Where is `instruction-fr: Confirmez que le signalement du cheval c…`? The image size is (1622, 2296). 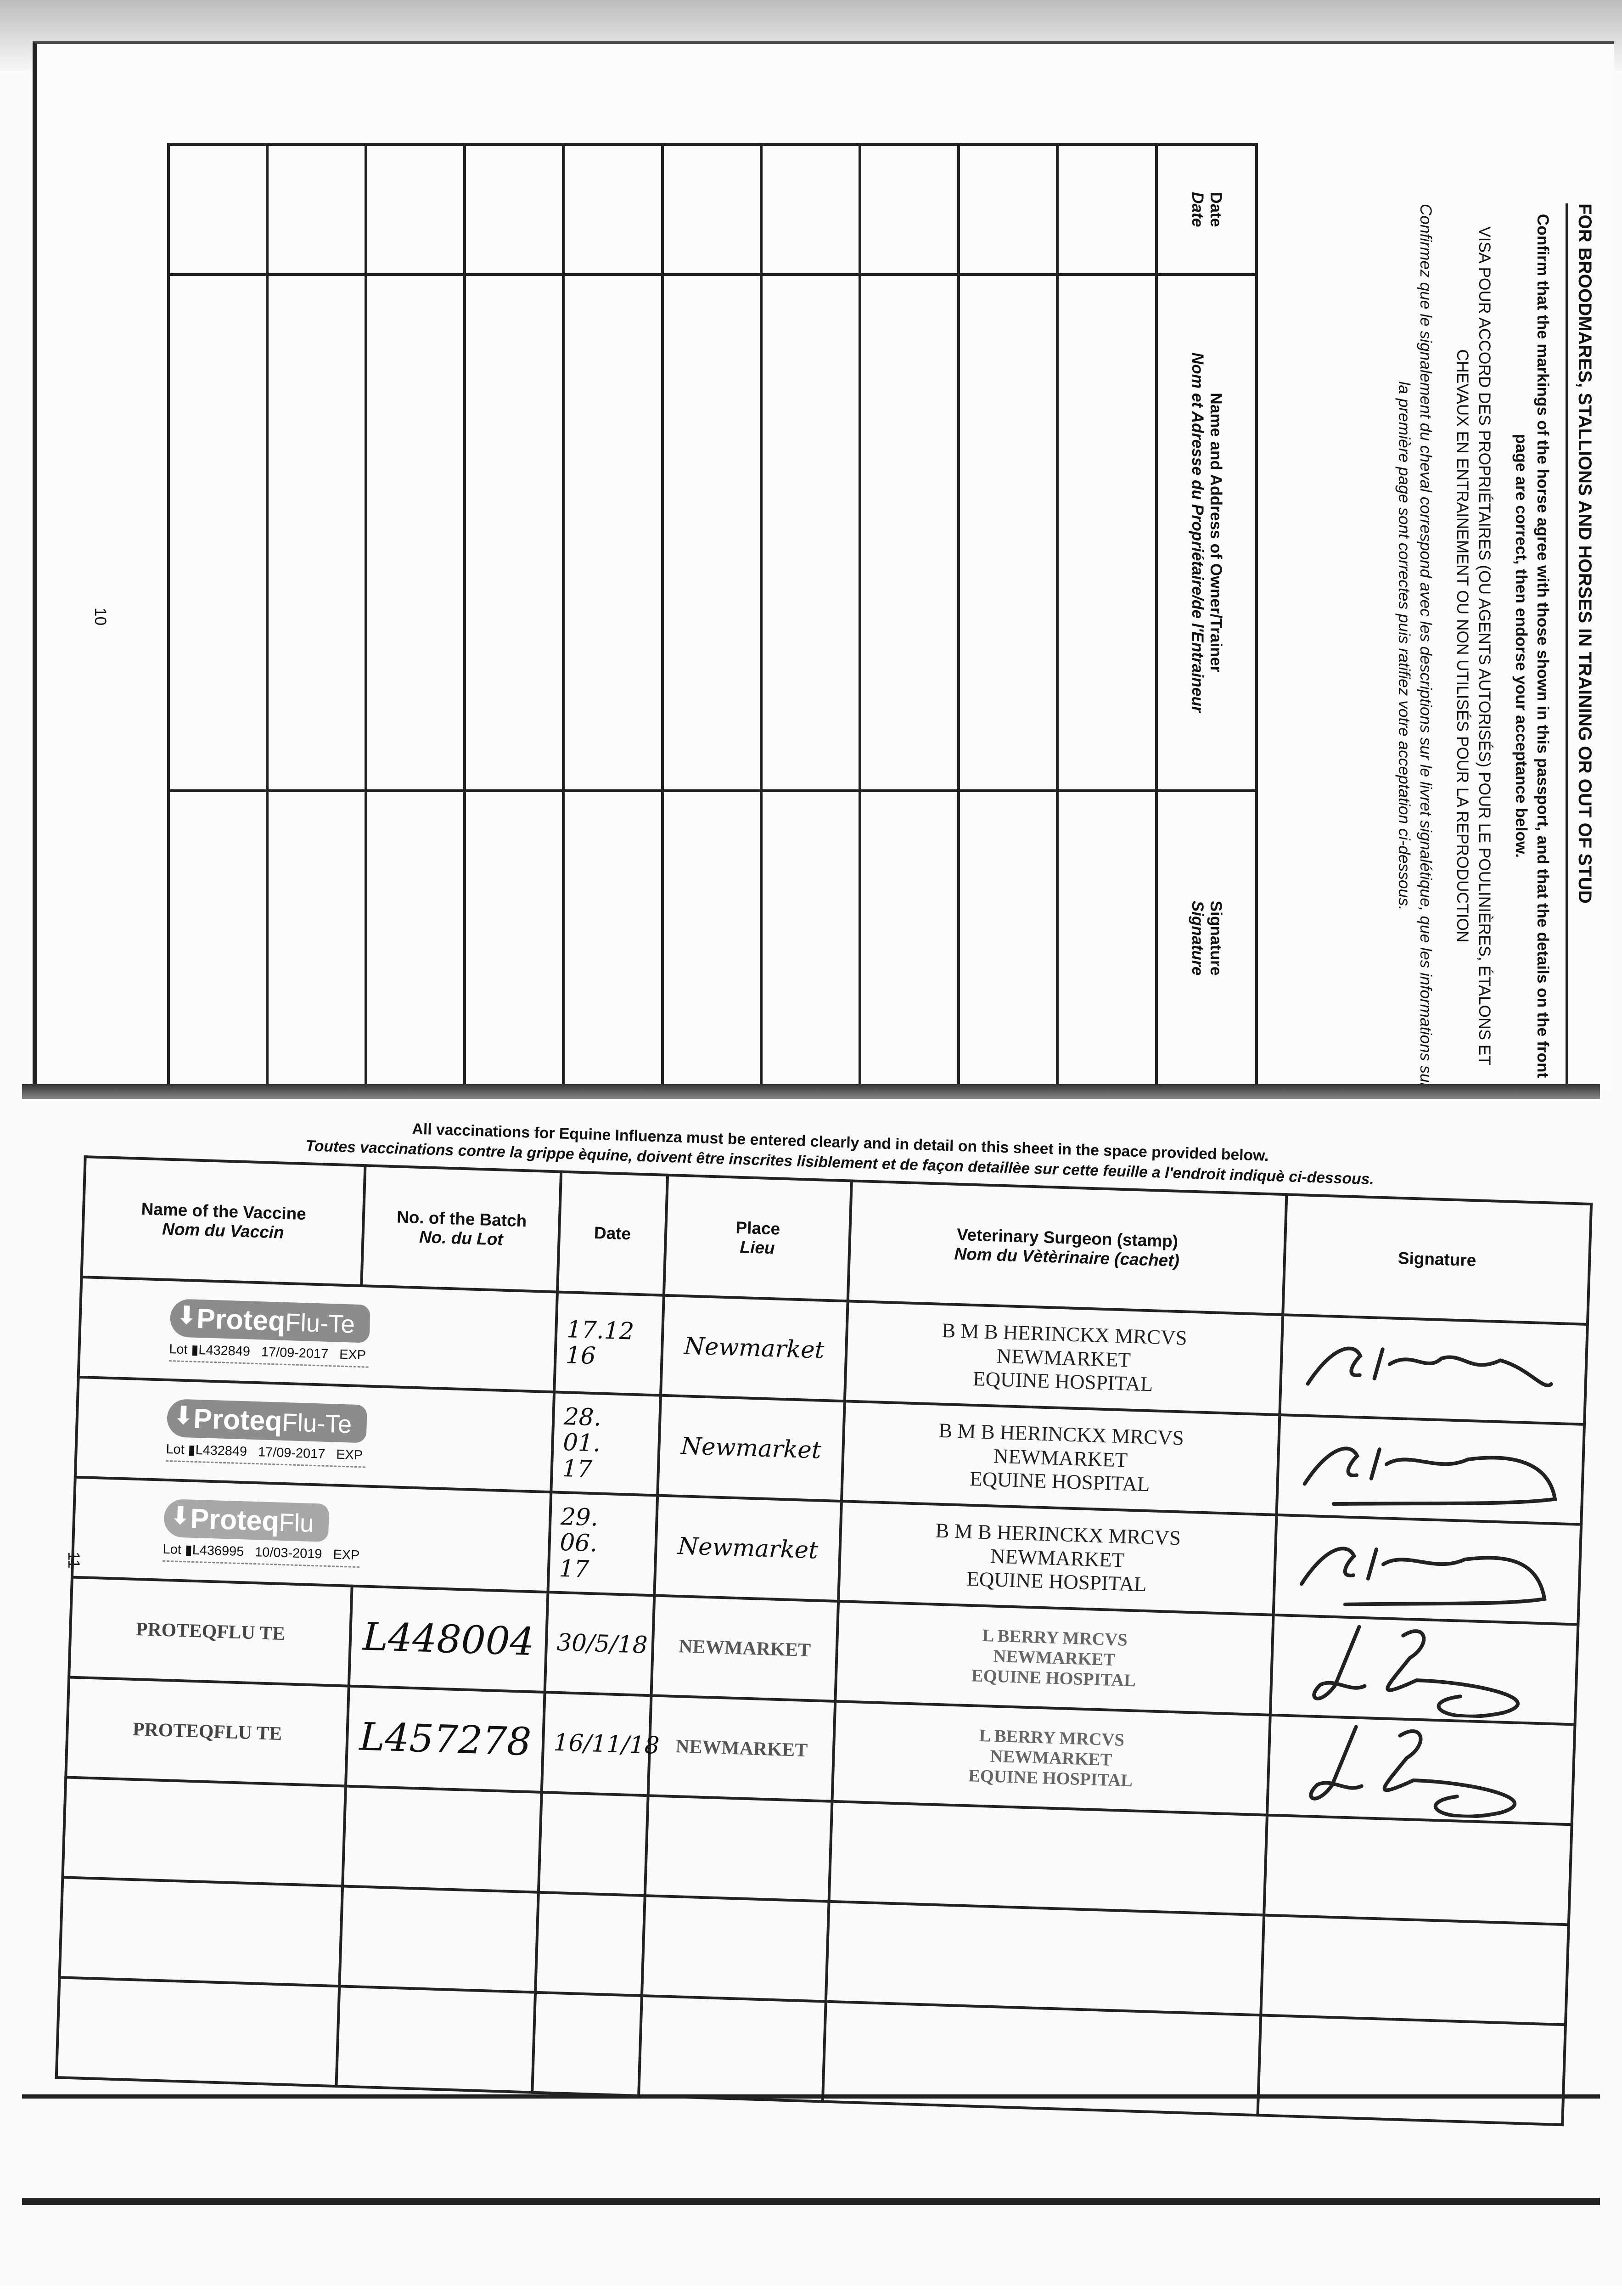 instruction-fr: Confirmez que le signalement du cheval c… is located at coordinates (1415, 646).